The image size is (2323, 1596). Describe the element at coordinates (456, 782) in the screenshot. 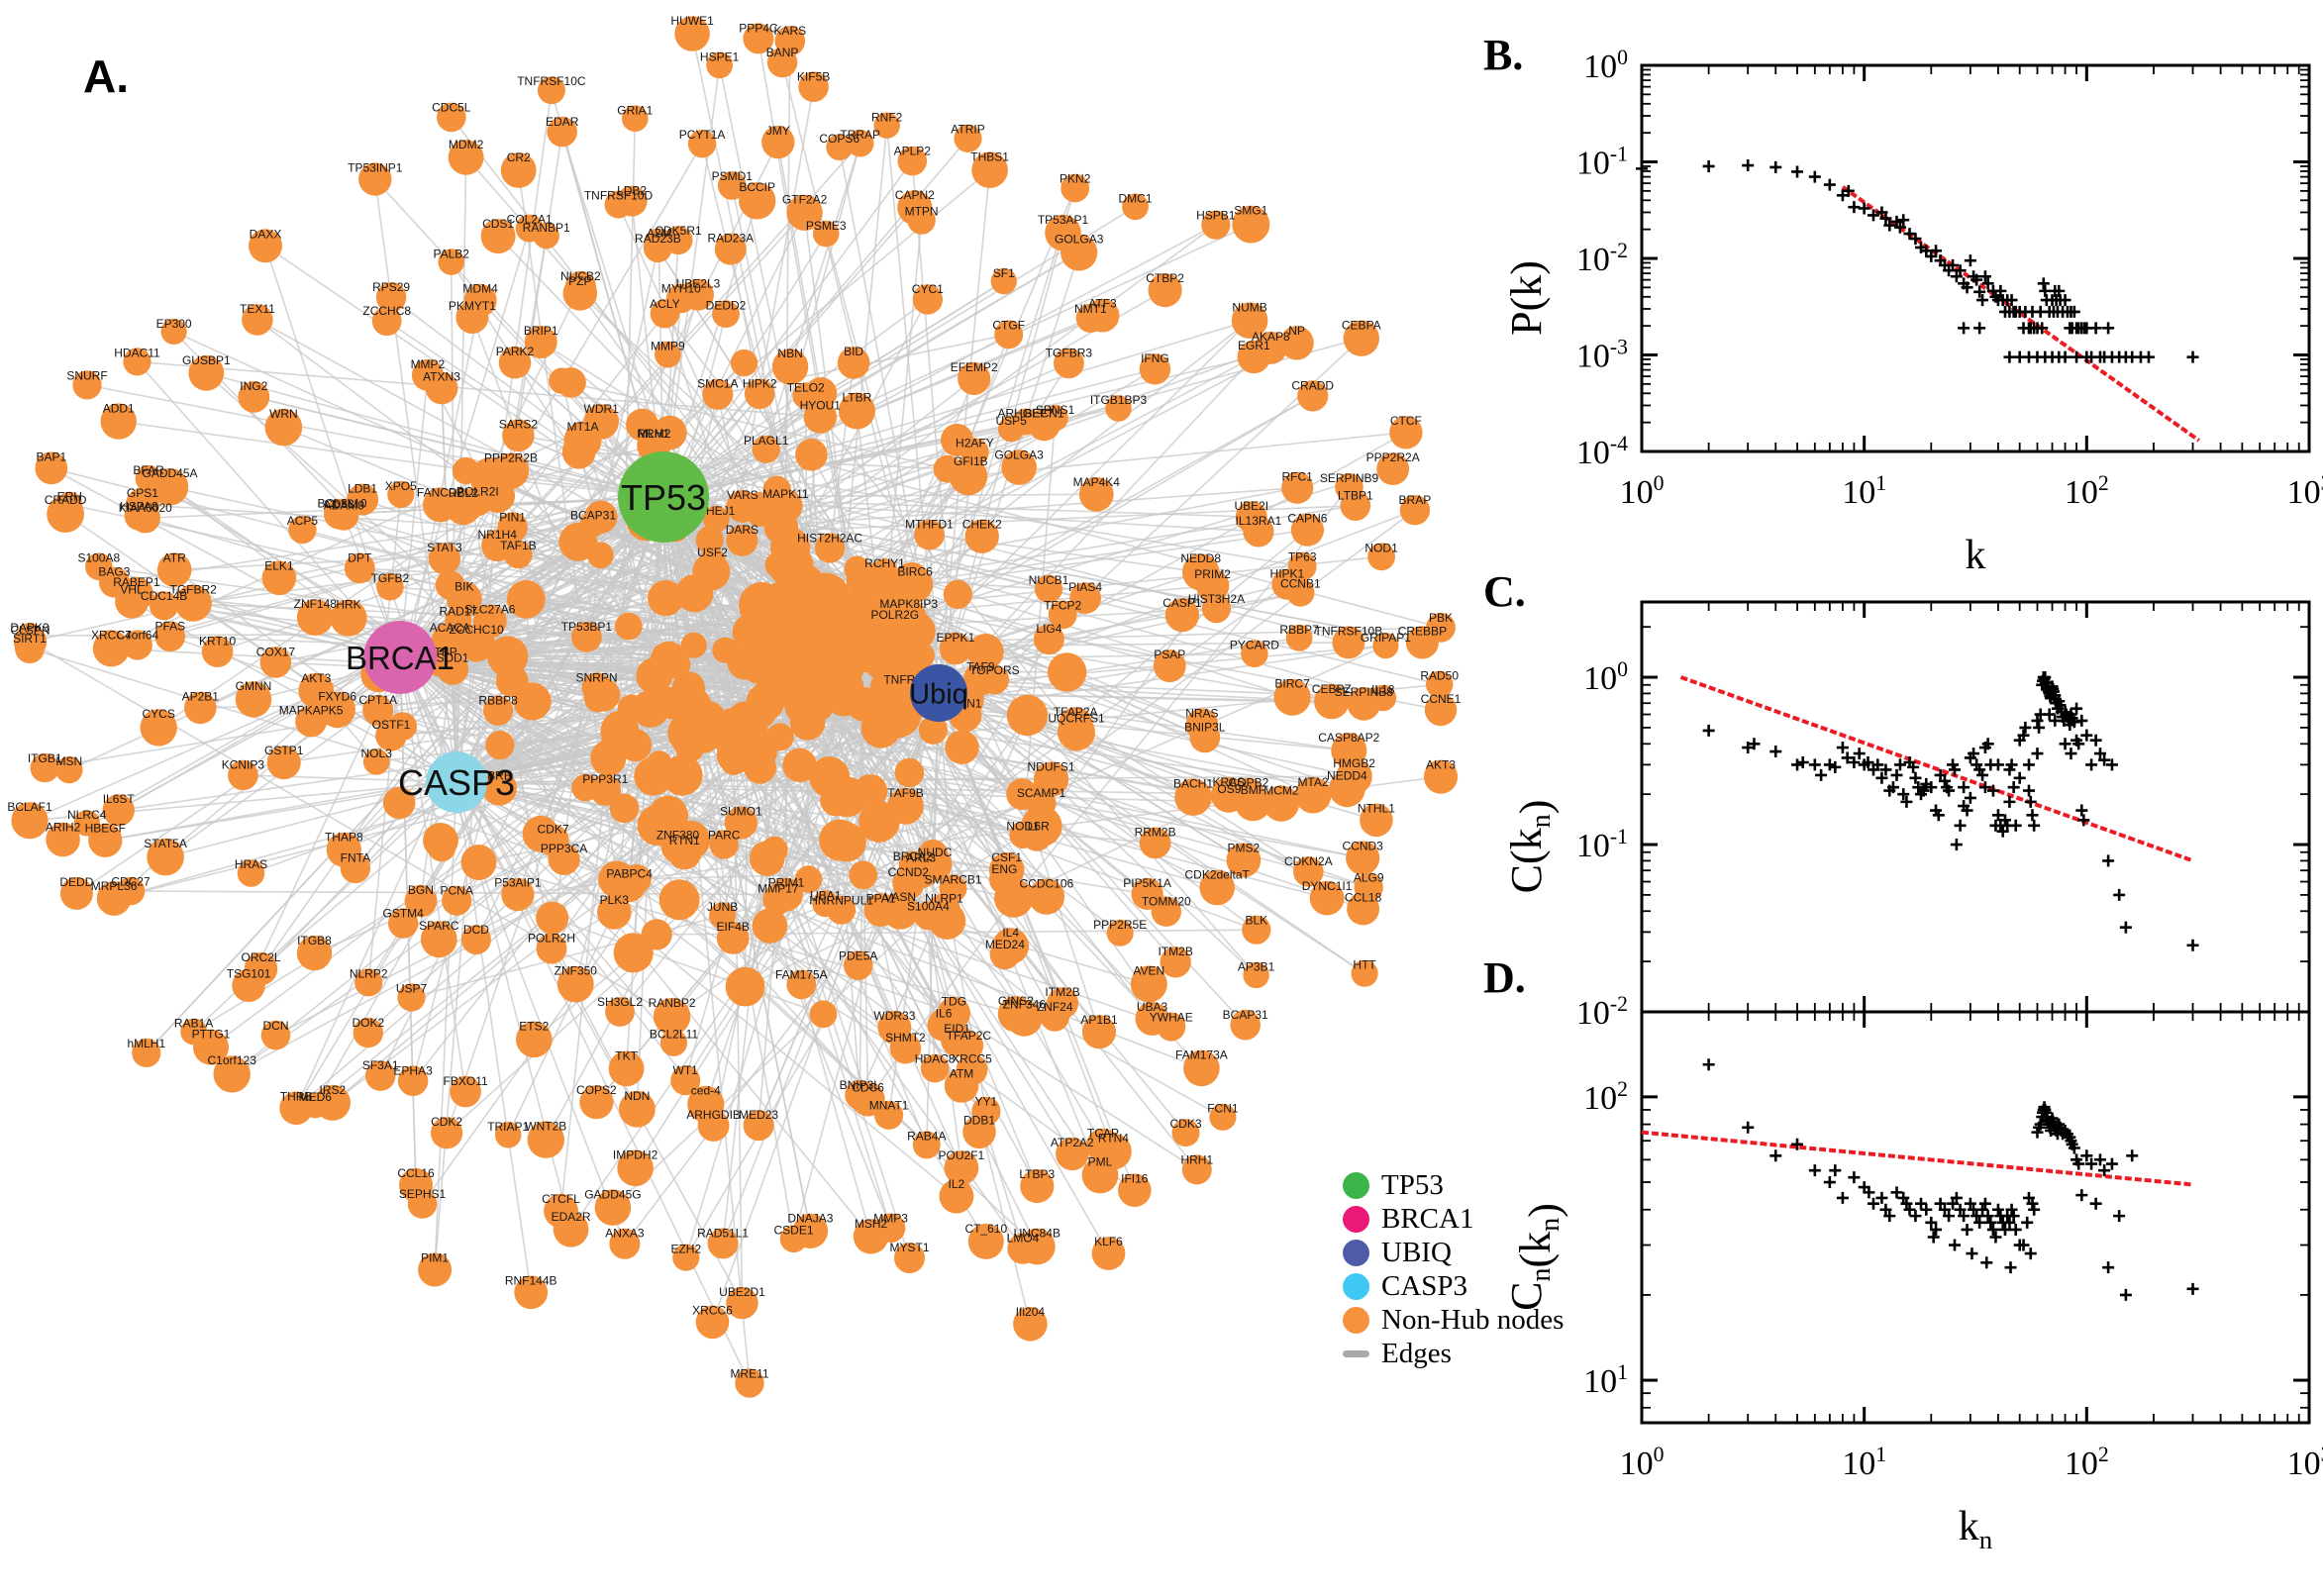

I see `hub-node-casp3` at that location.